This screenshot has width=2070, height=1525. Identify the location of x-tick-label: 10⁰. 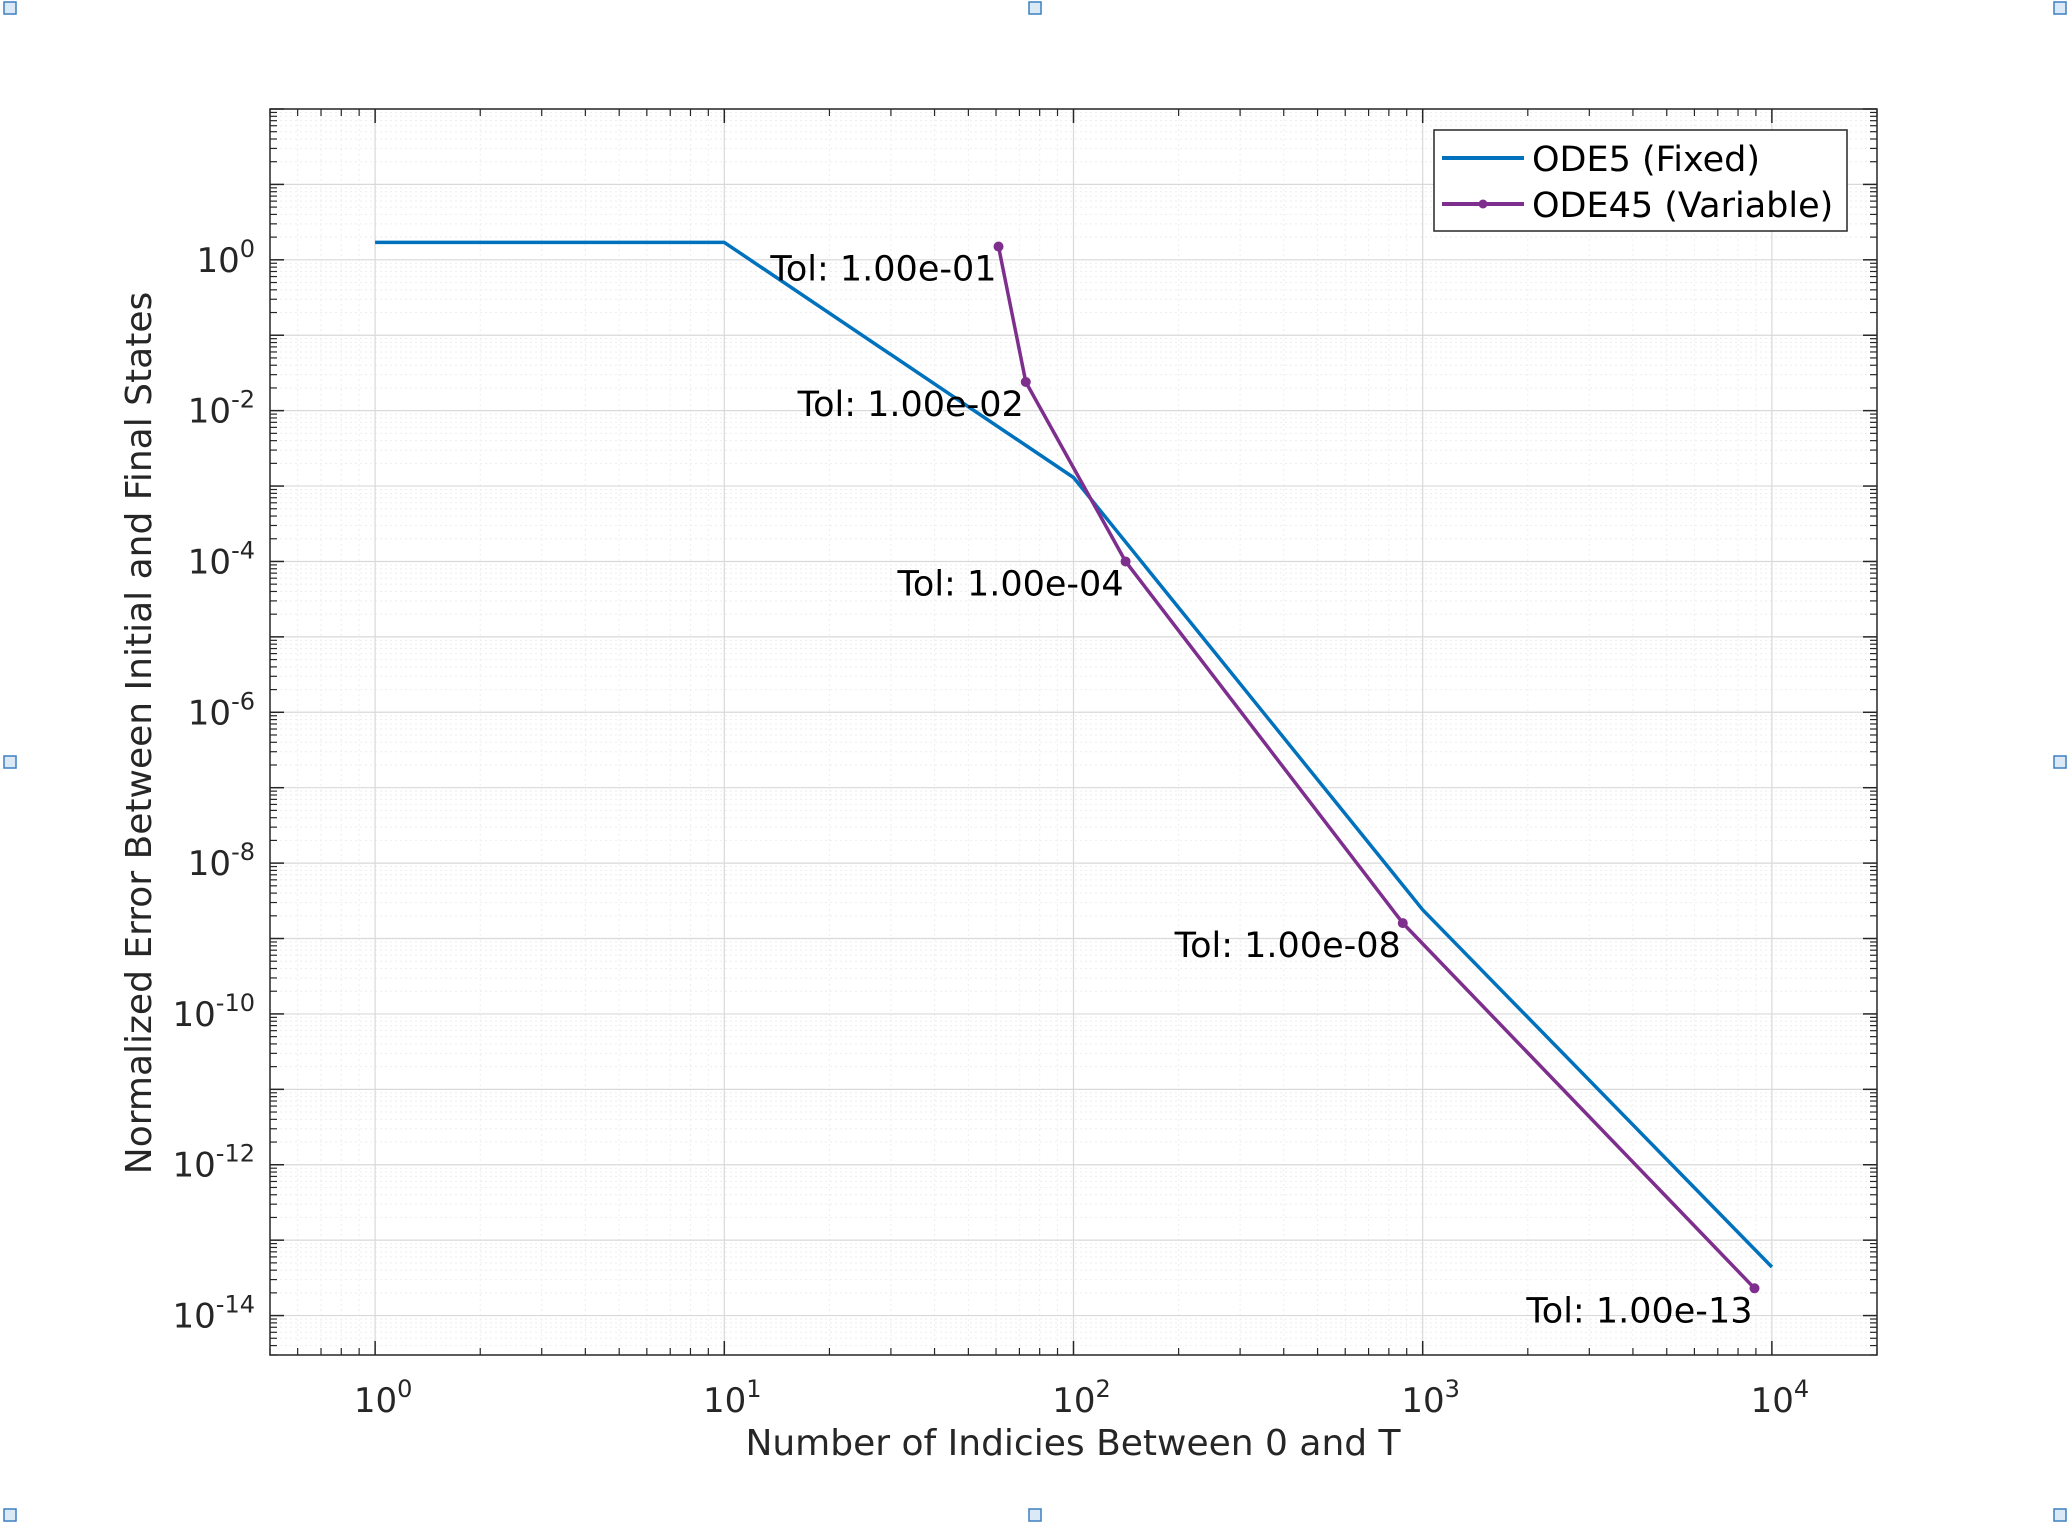
(383, 1398).